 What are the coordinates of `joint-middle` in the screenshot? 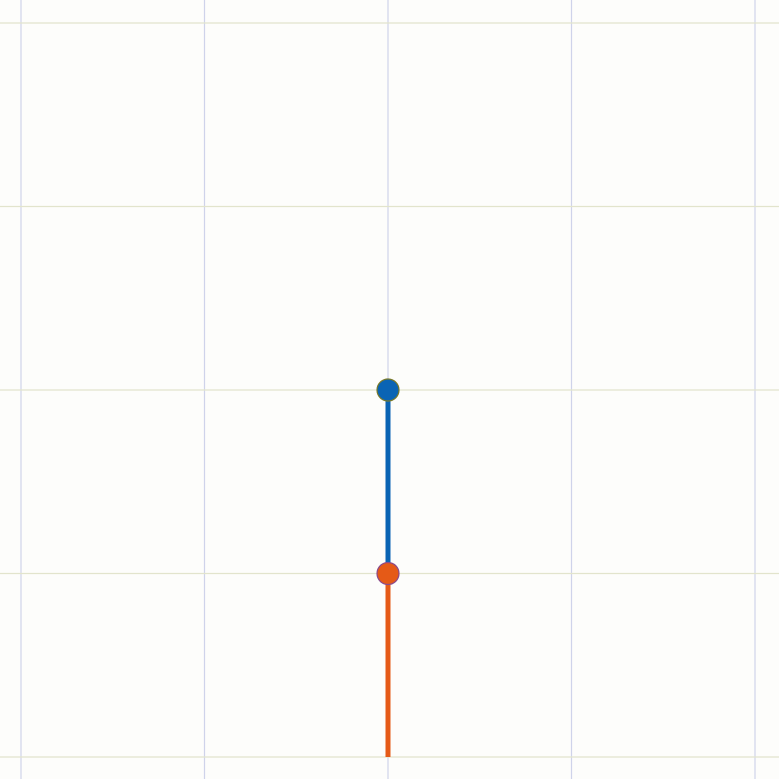 It's located at (388, 573).